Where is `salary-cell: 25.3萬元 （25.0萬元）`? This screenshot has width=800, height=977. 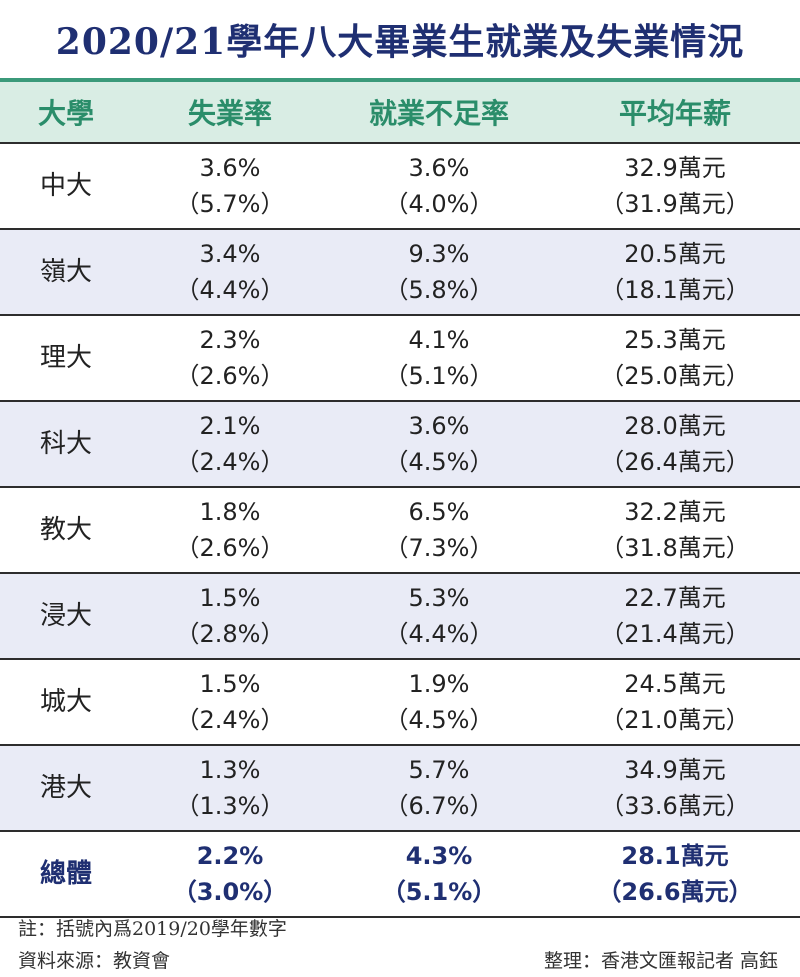
salary-cell: 25.3萬元 （25.0萬元） is located at coordinates (675, 357).